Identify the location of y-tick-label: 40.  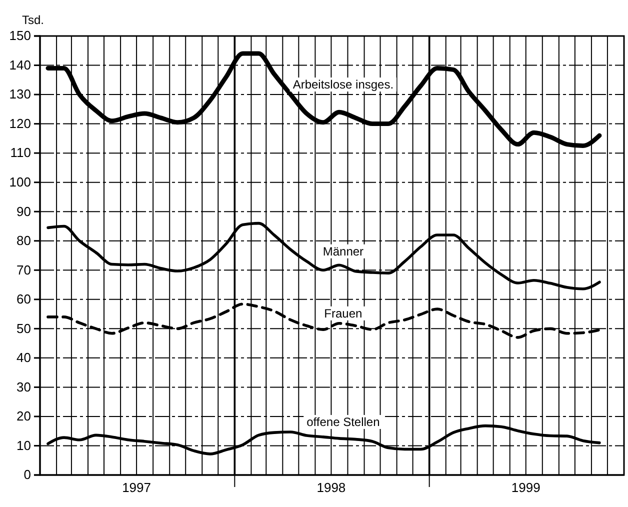
(23, 358).